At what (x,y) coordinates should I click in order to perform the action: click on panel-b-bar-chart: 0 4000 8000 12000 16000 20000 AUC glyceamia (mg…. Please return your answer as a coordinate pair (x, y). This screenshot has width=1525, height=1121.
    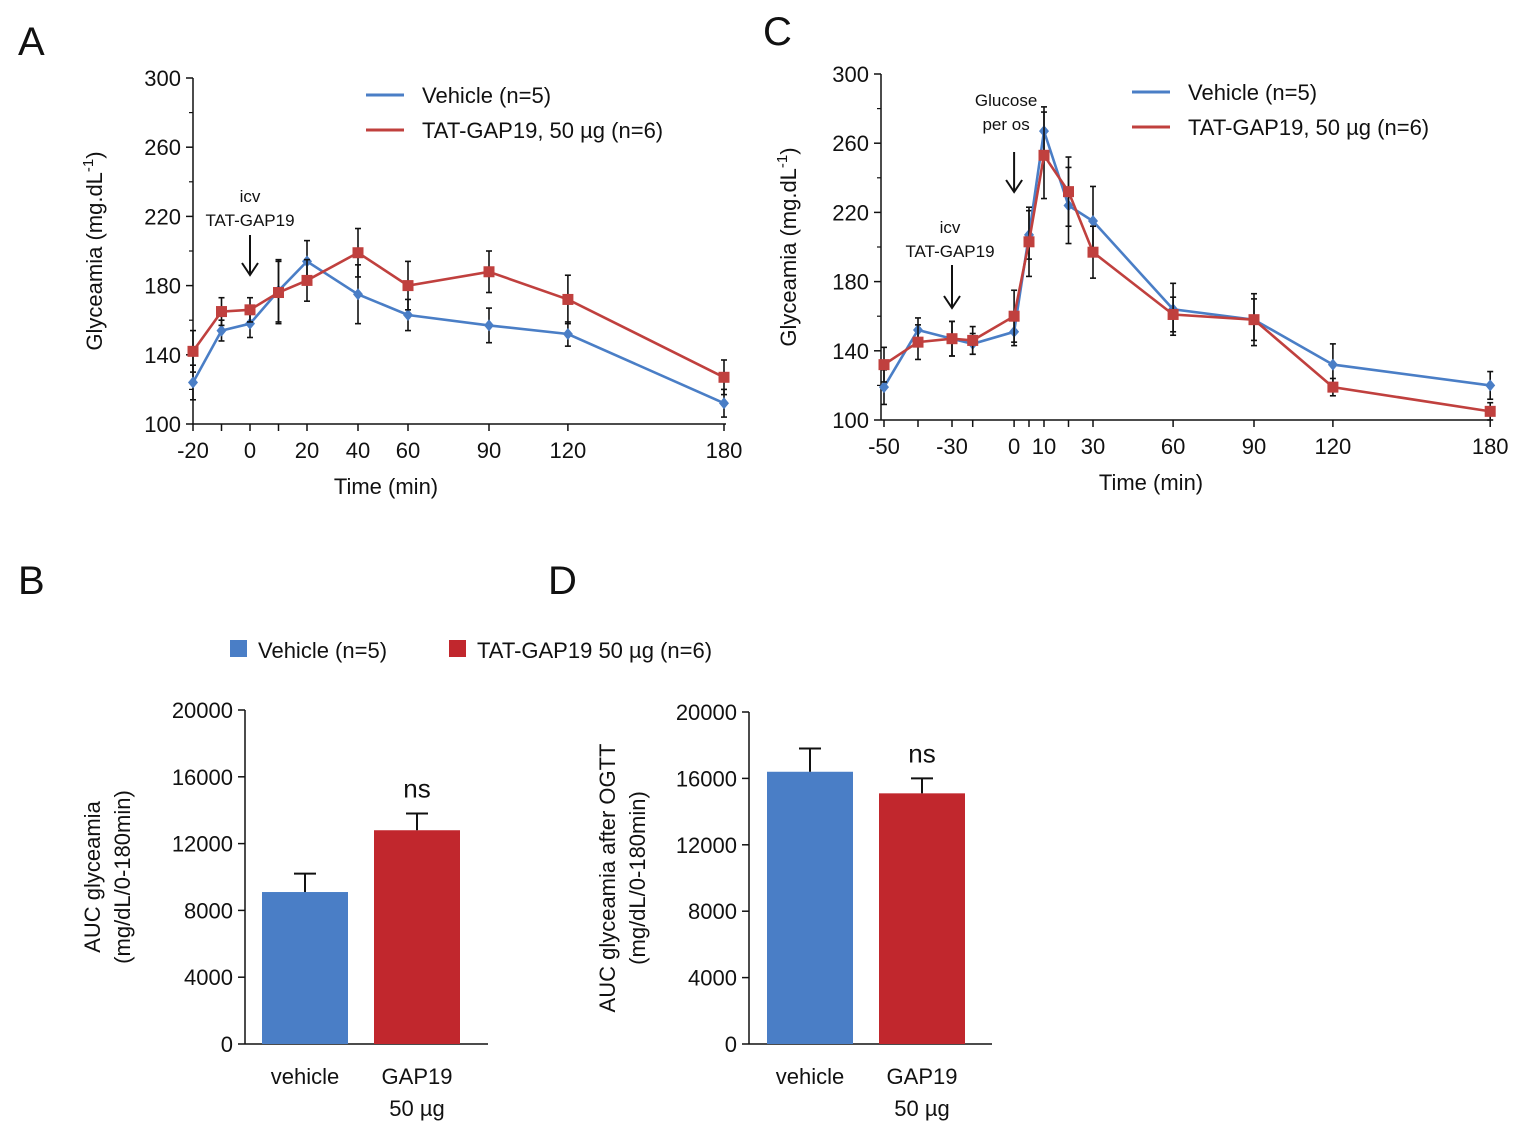
    Looking at the image, I should click on (284, 909).